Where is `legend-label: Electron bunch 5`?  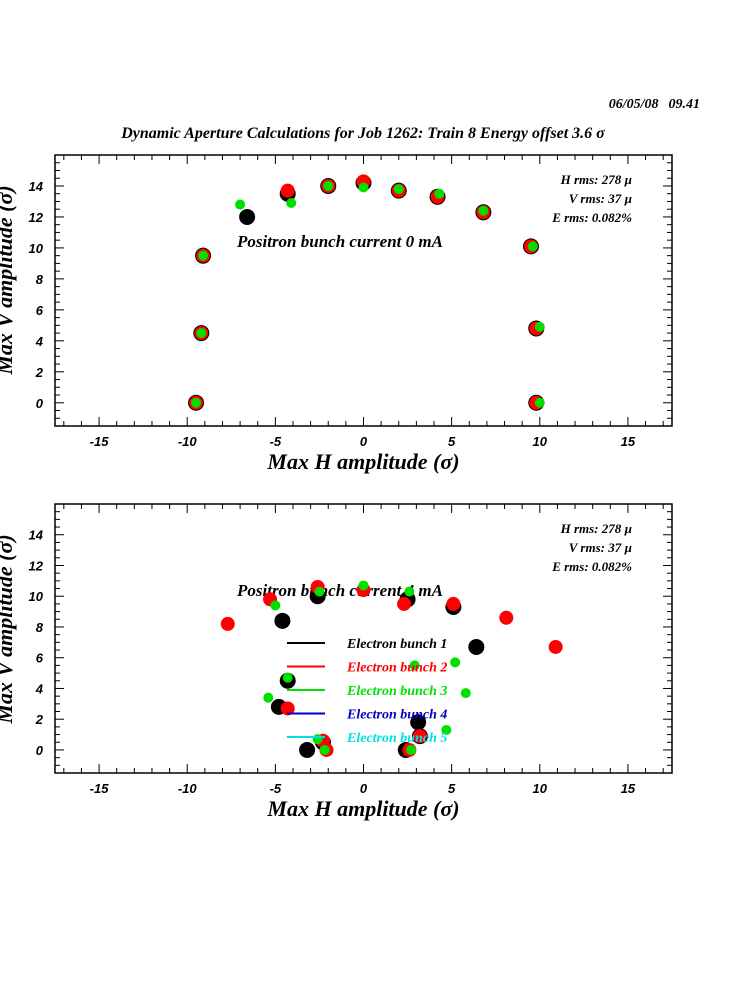 legend-label: Electron bunch 5 is located at coordinates (396, 738).